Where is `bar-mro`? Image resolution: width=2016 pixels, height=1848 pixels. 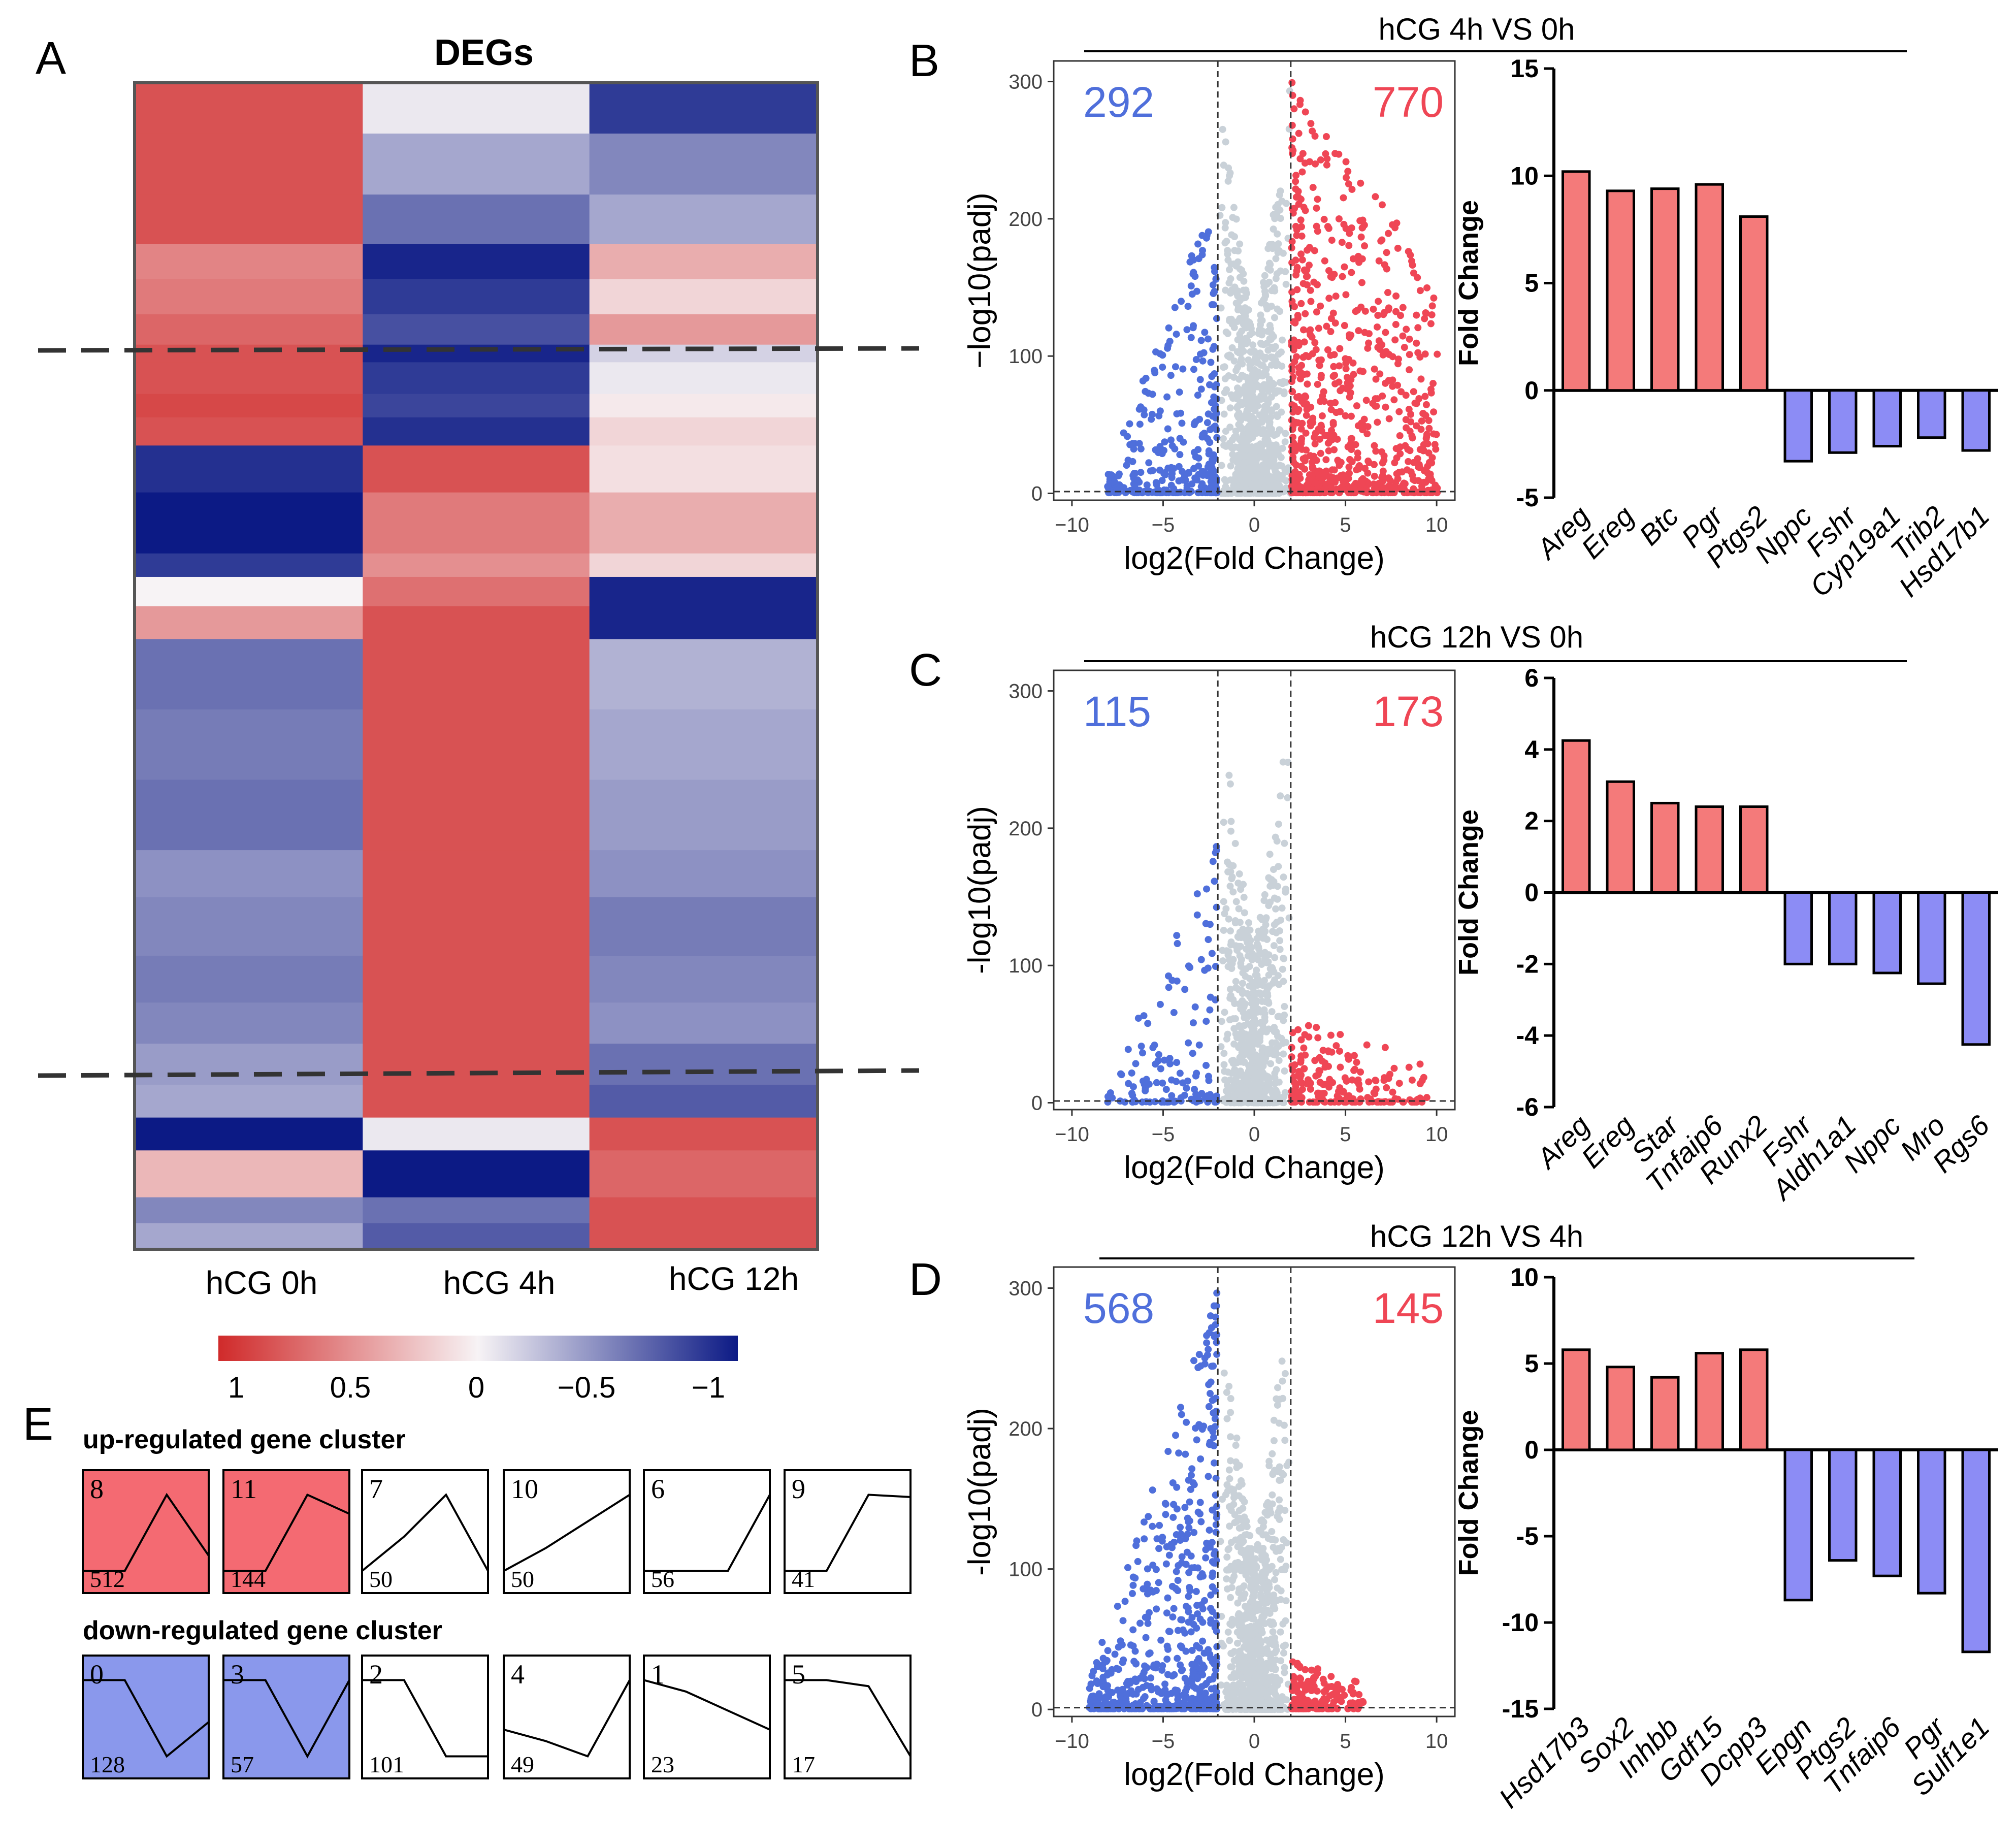 bar-mro is located at coordinates (1932, 938).